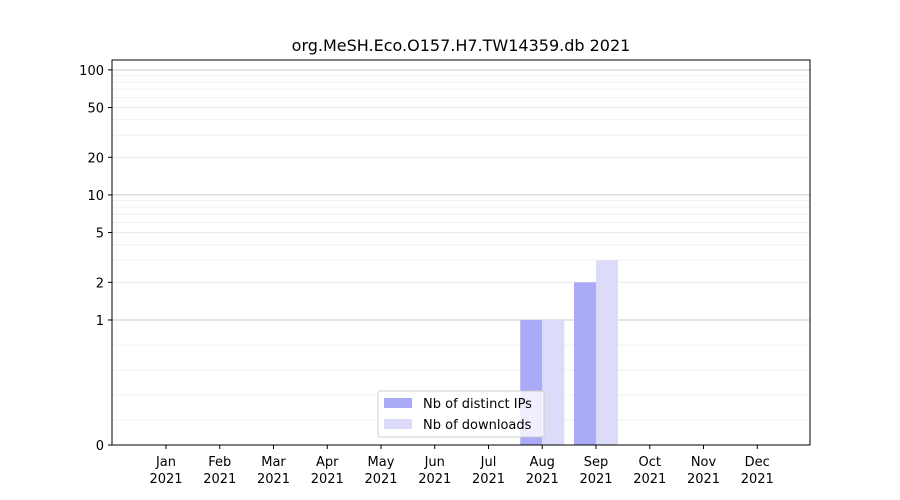 The width and height of the screenshot is (900, 500). I want to click on chart-title: org.MeSH.Eco.O157.H7.TW14359.db 2021, so click(461, 45).